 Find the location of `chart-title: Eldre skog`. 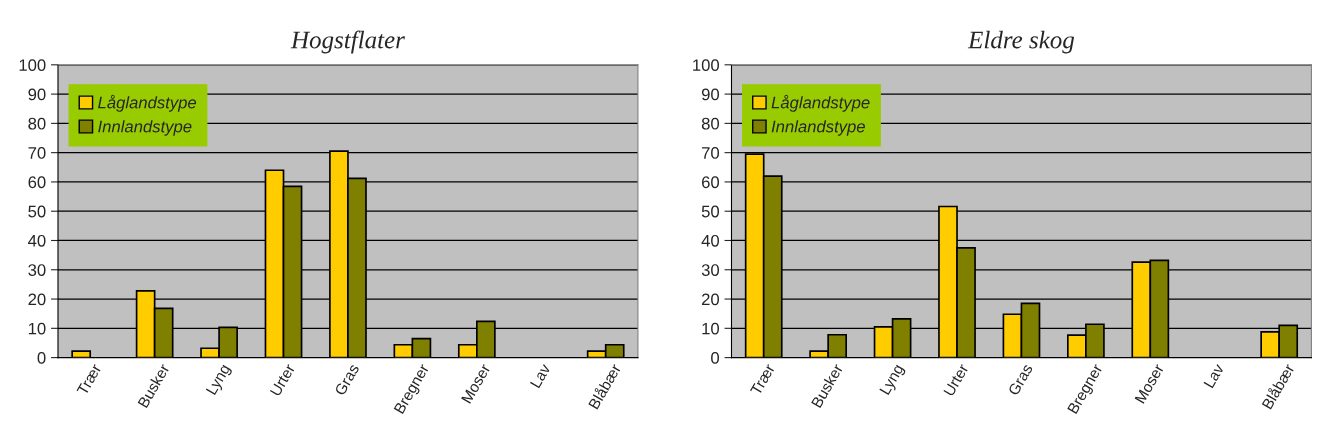

chart-title: Eldre skog is located at coordinates (1021, 42).